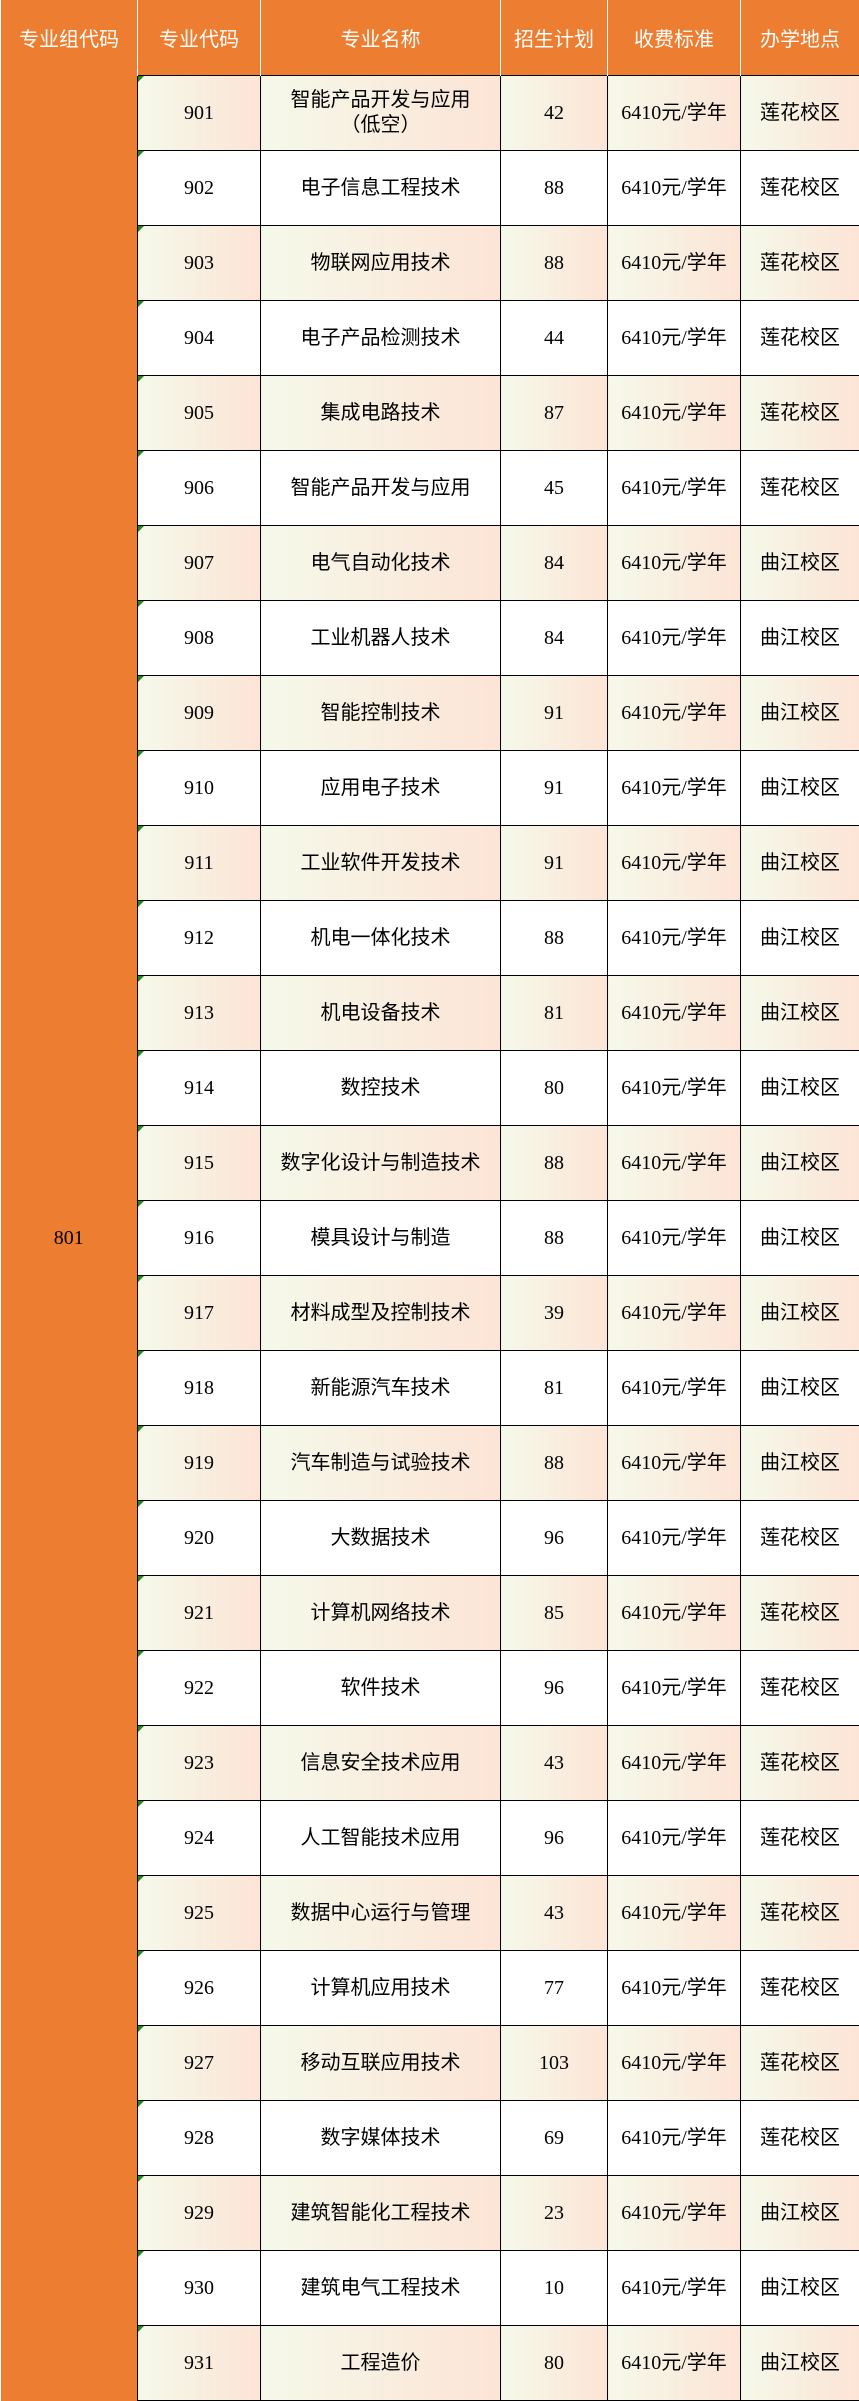 The width and height of the screenshot is (859, 2401). Describe the element at coordinates (199, 1688) in the screenshot. I see `major-code-cell: 922` at that location.